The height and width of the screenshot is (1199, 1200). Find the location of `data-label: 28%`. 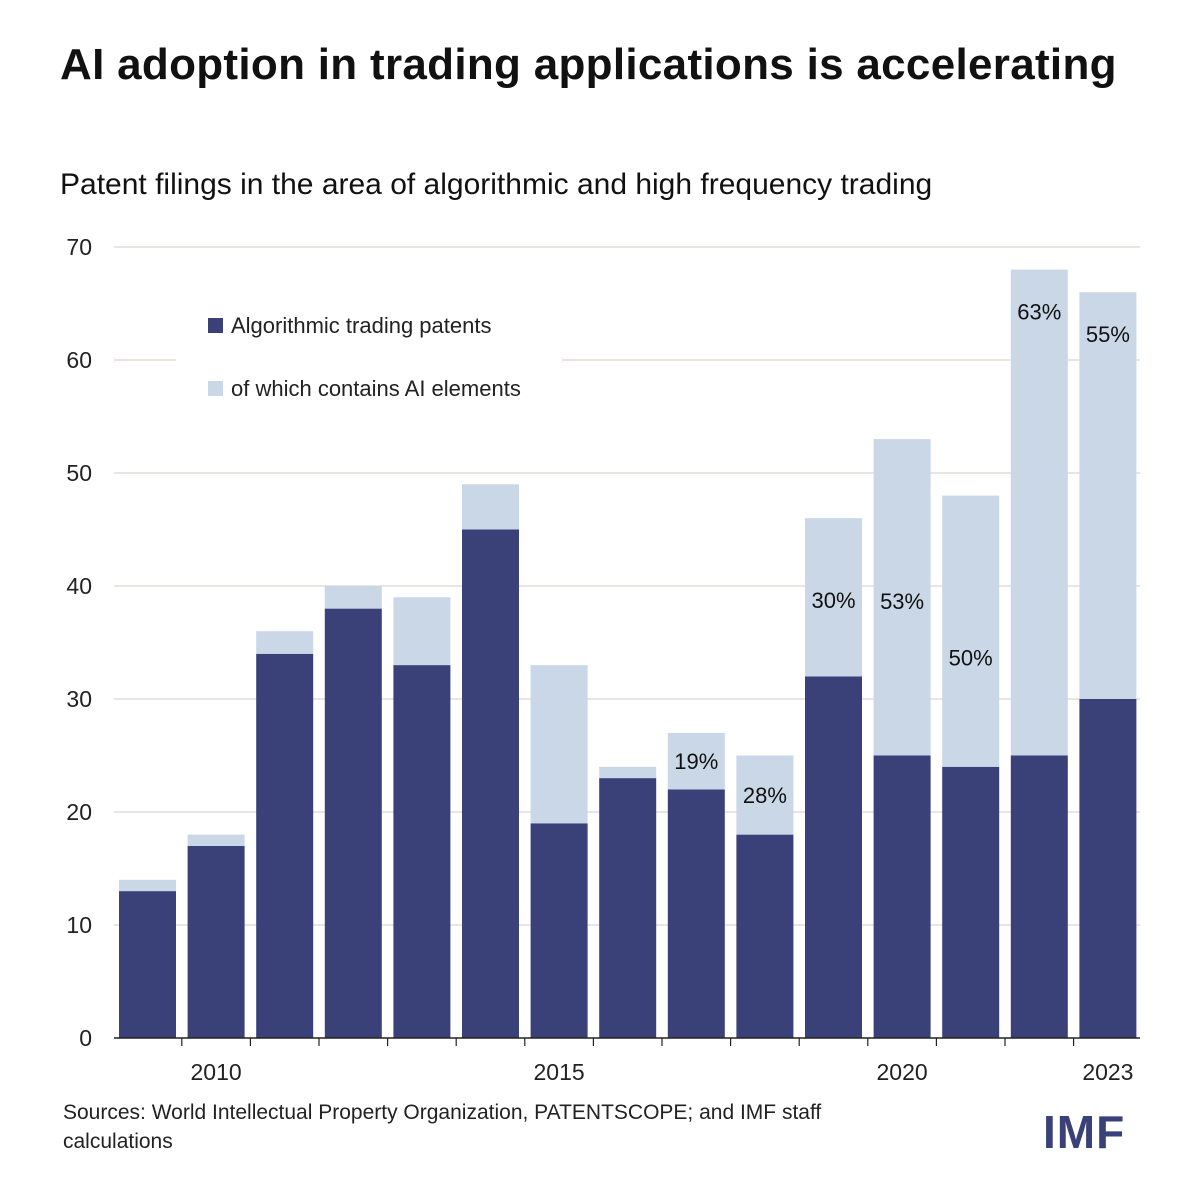

data-label: 28% is located at coordinates (765, 795).